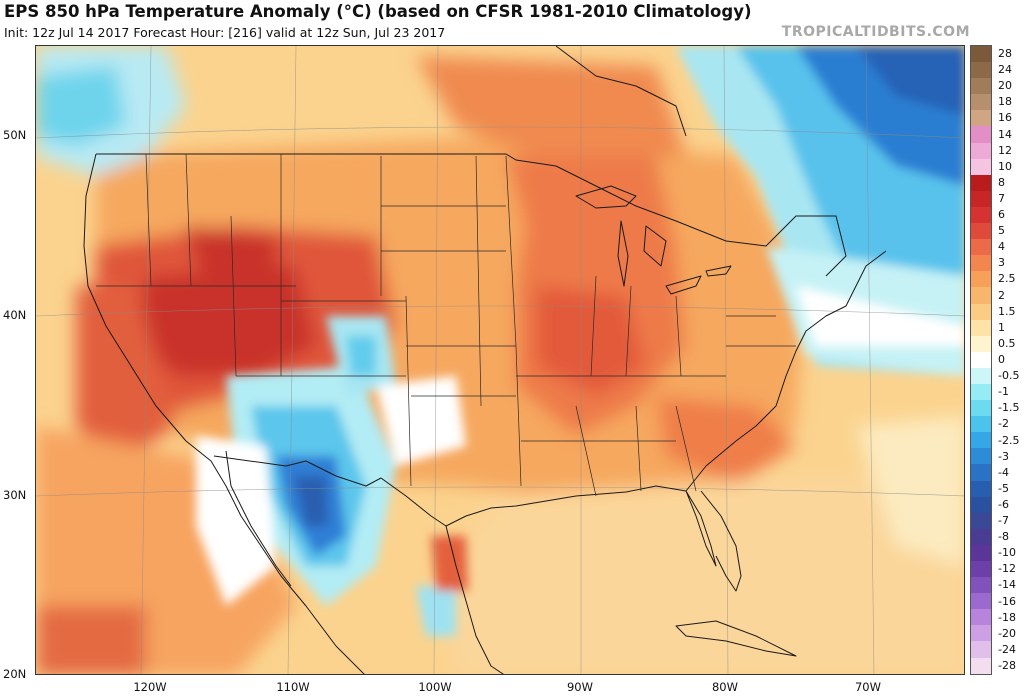  What do you see at coordinates (1001, 327) in the screenshot?
I see `colorbar-level-label: 1` at bounding box center [1001, 327].